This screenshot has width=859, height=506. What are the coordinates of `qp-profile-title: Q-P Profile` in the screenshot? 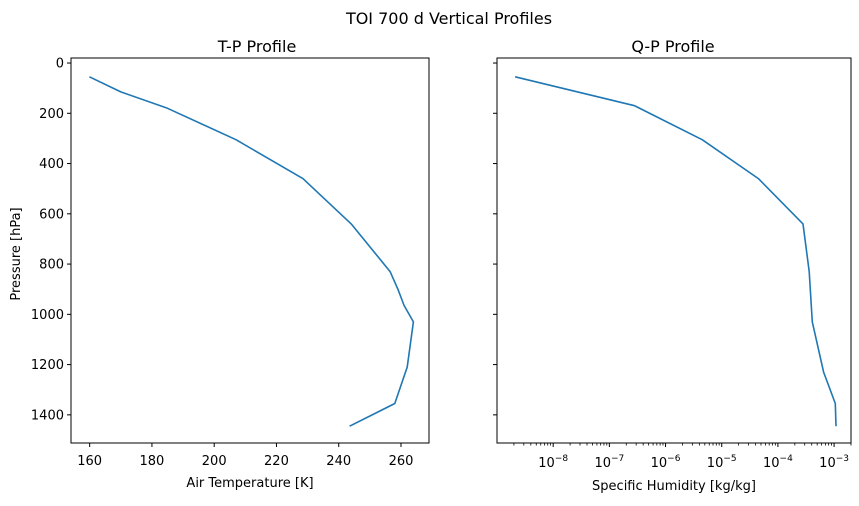 It's located at (672, 46).